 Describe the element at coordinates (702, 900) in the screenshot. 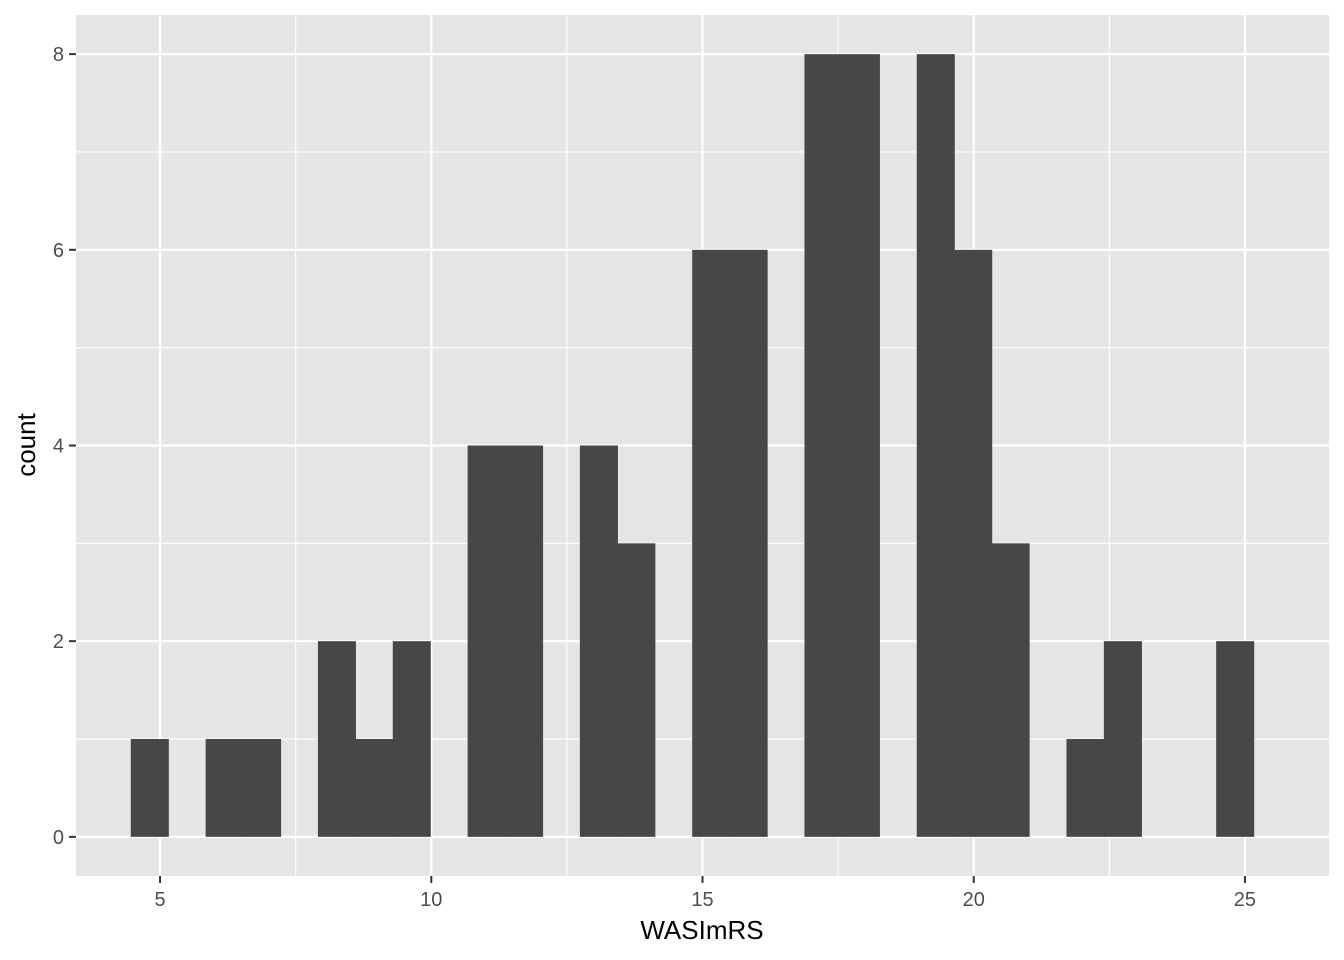

I see `x-tick-label: 15` at that location.